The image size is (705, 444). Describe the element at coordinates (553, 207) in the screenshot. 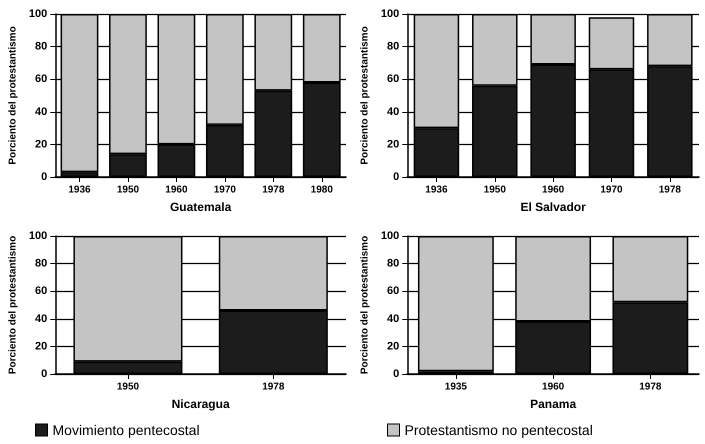

I see `x-axis-title: El Salvador` at that location.